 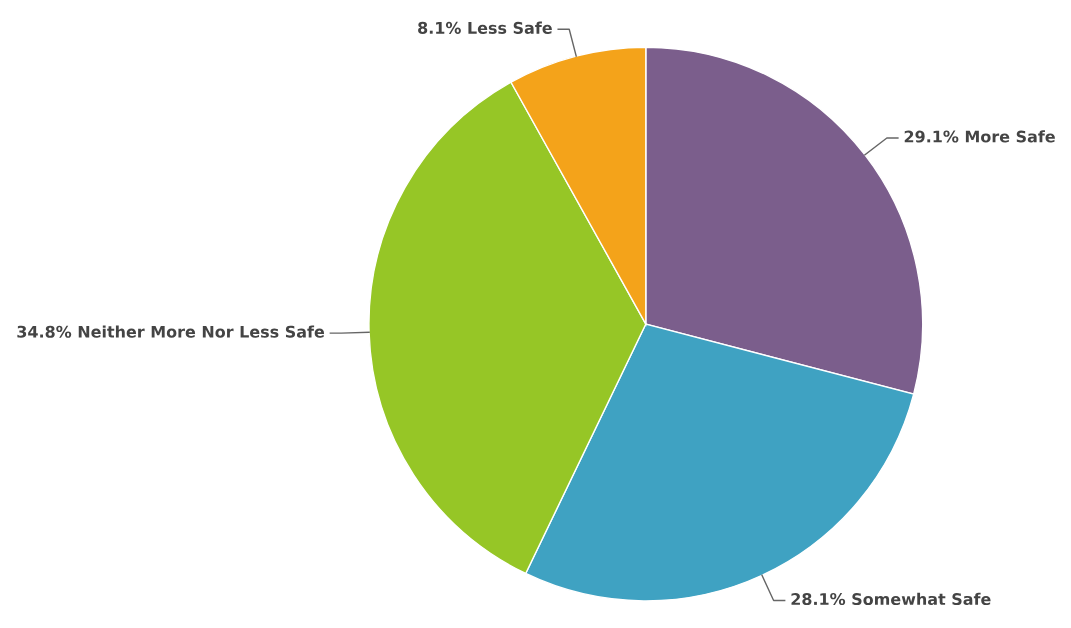 What do you see at coordinates (891, 599) in the screenshot?
I see `slice-label: 28.1% Somewhat Safe` at bounding box center [891, 599].